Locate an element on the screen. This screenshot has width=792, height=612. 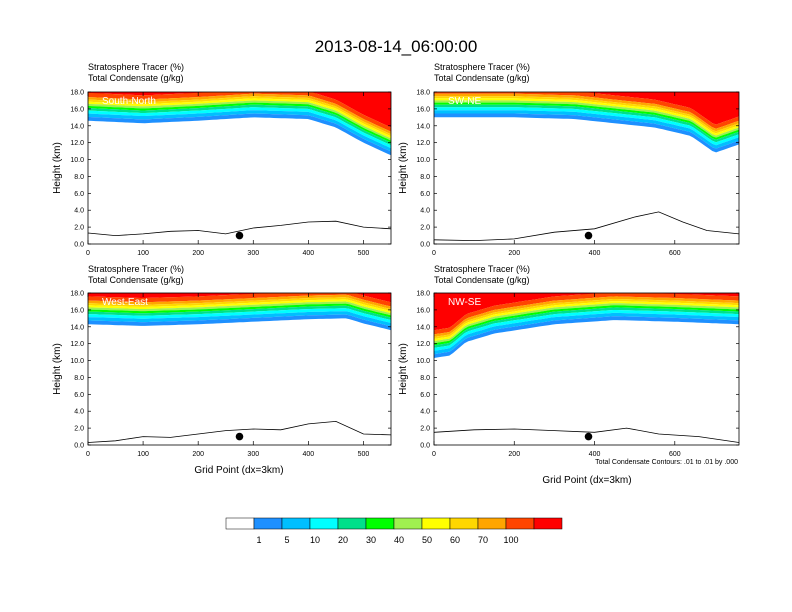
colorbar-label: 50 is located at coordinates (427, 540).